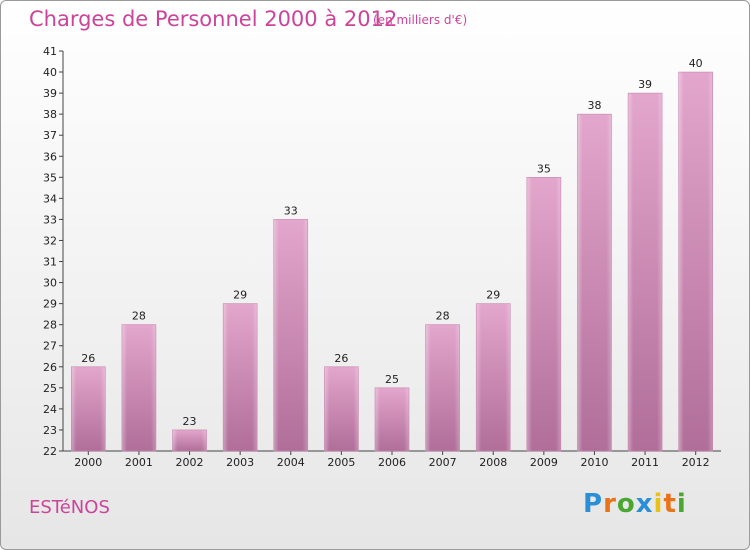 The height and width of the screenshot is (550, 750). Describe the element at coordinates (190, 421) in the screenshot. I see `data-label: 23` at that location.